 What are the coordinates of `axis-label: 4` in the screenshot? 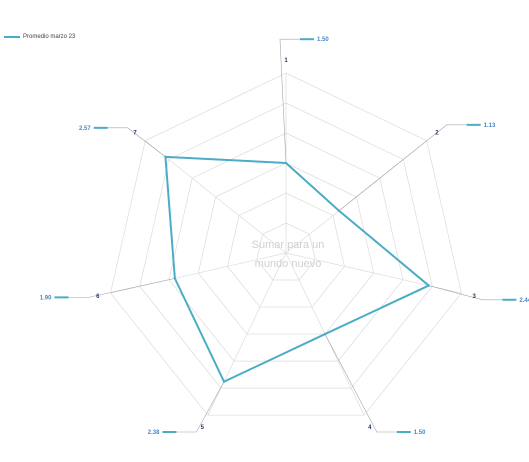 It's located at (370, 428).